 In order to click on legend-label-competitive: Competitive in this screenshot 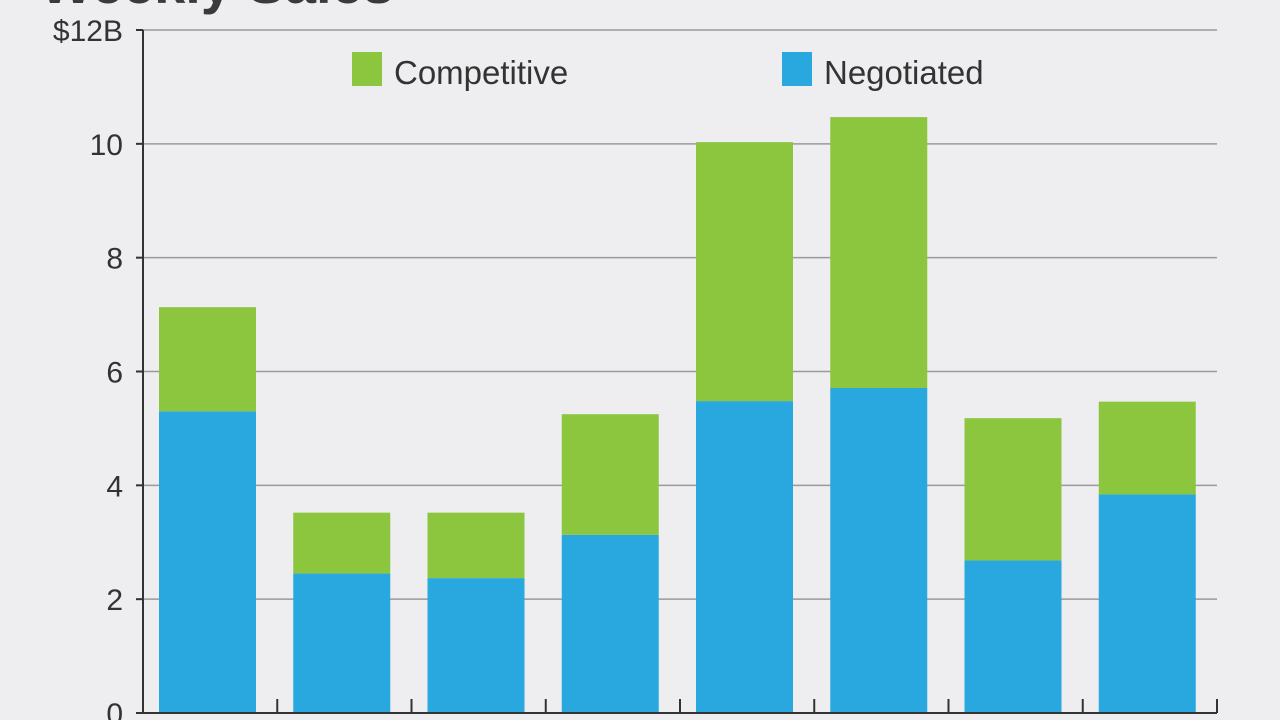, I will do `click(481, 72)`.